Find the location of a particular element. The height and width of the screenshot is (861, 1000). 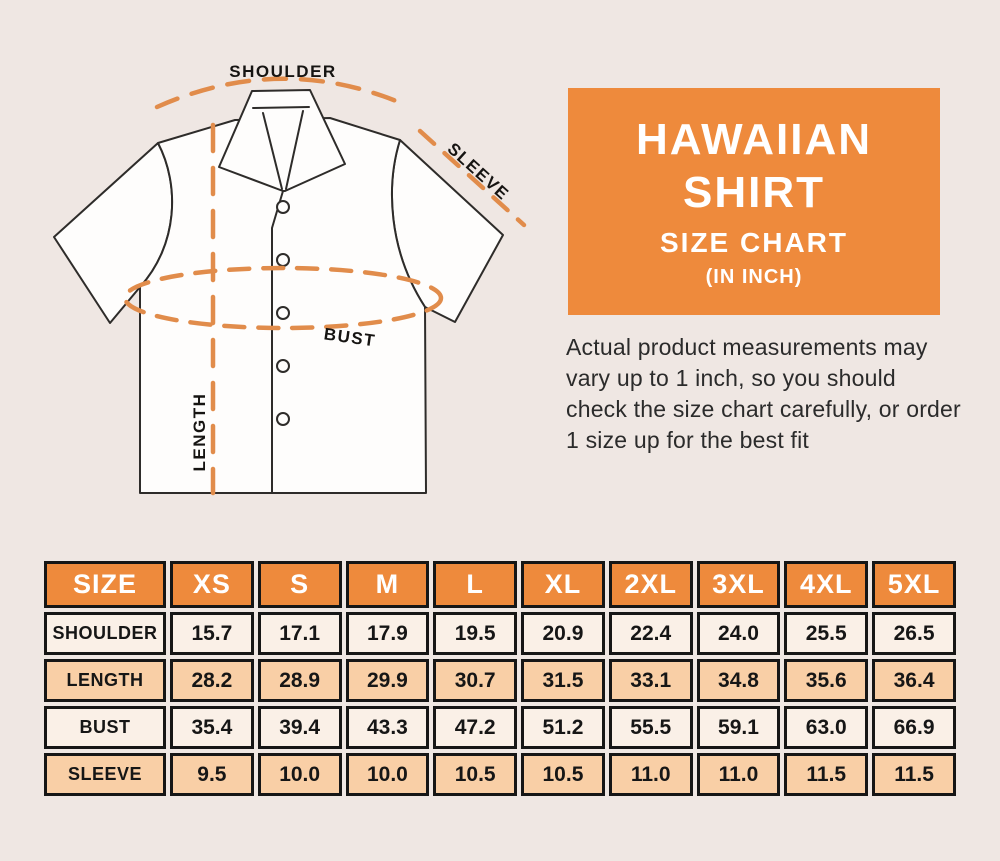

size-table-size-header: S is located at coordinates (299, 584).